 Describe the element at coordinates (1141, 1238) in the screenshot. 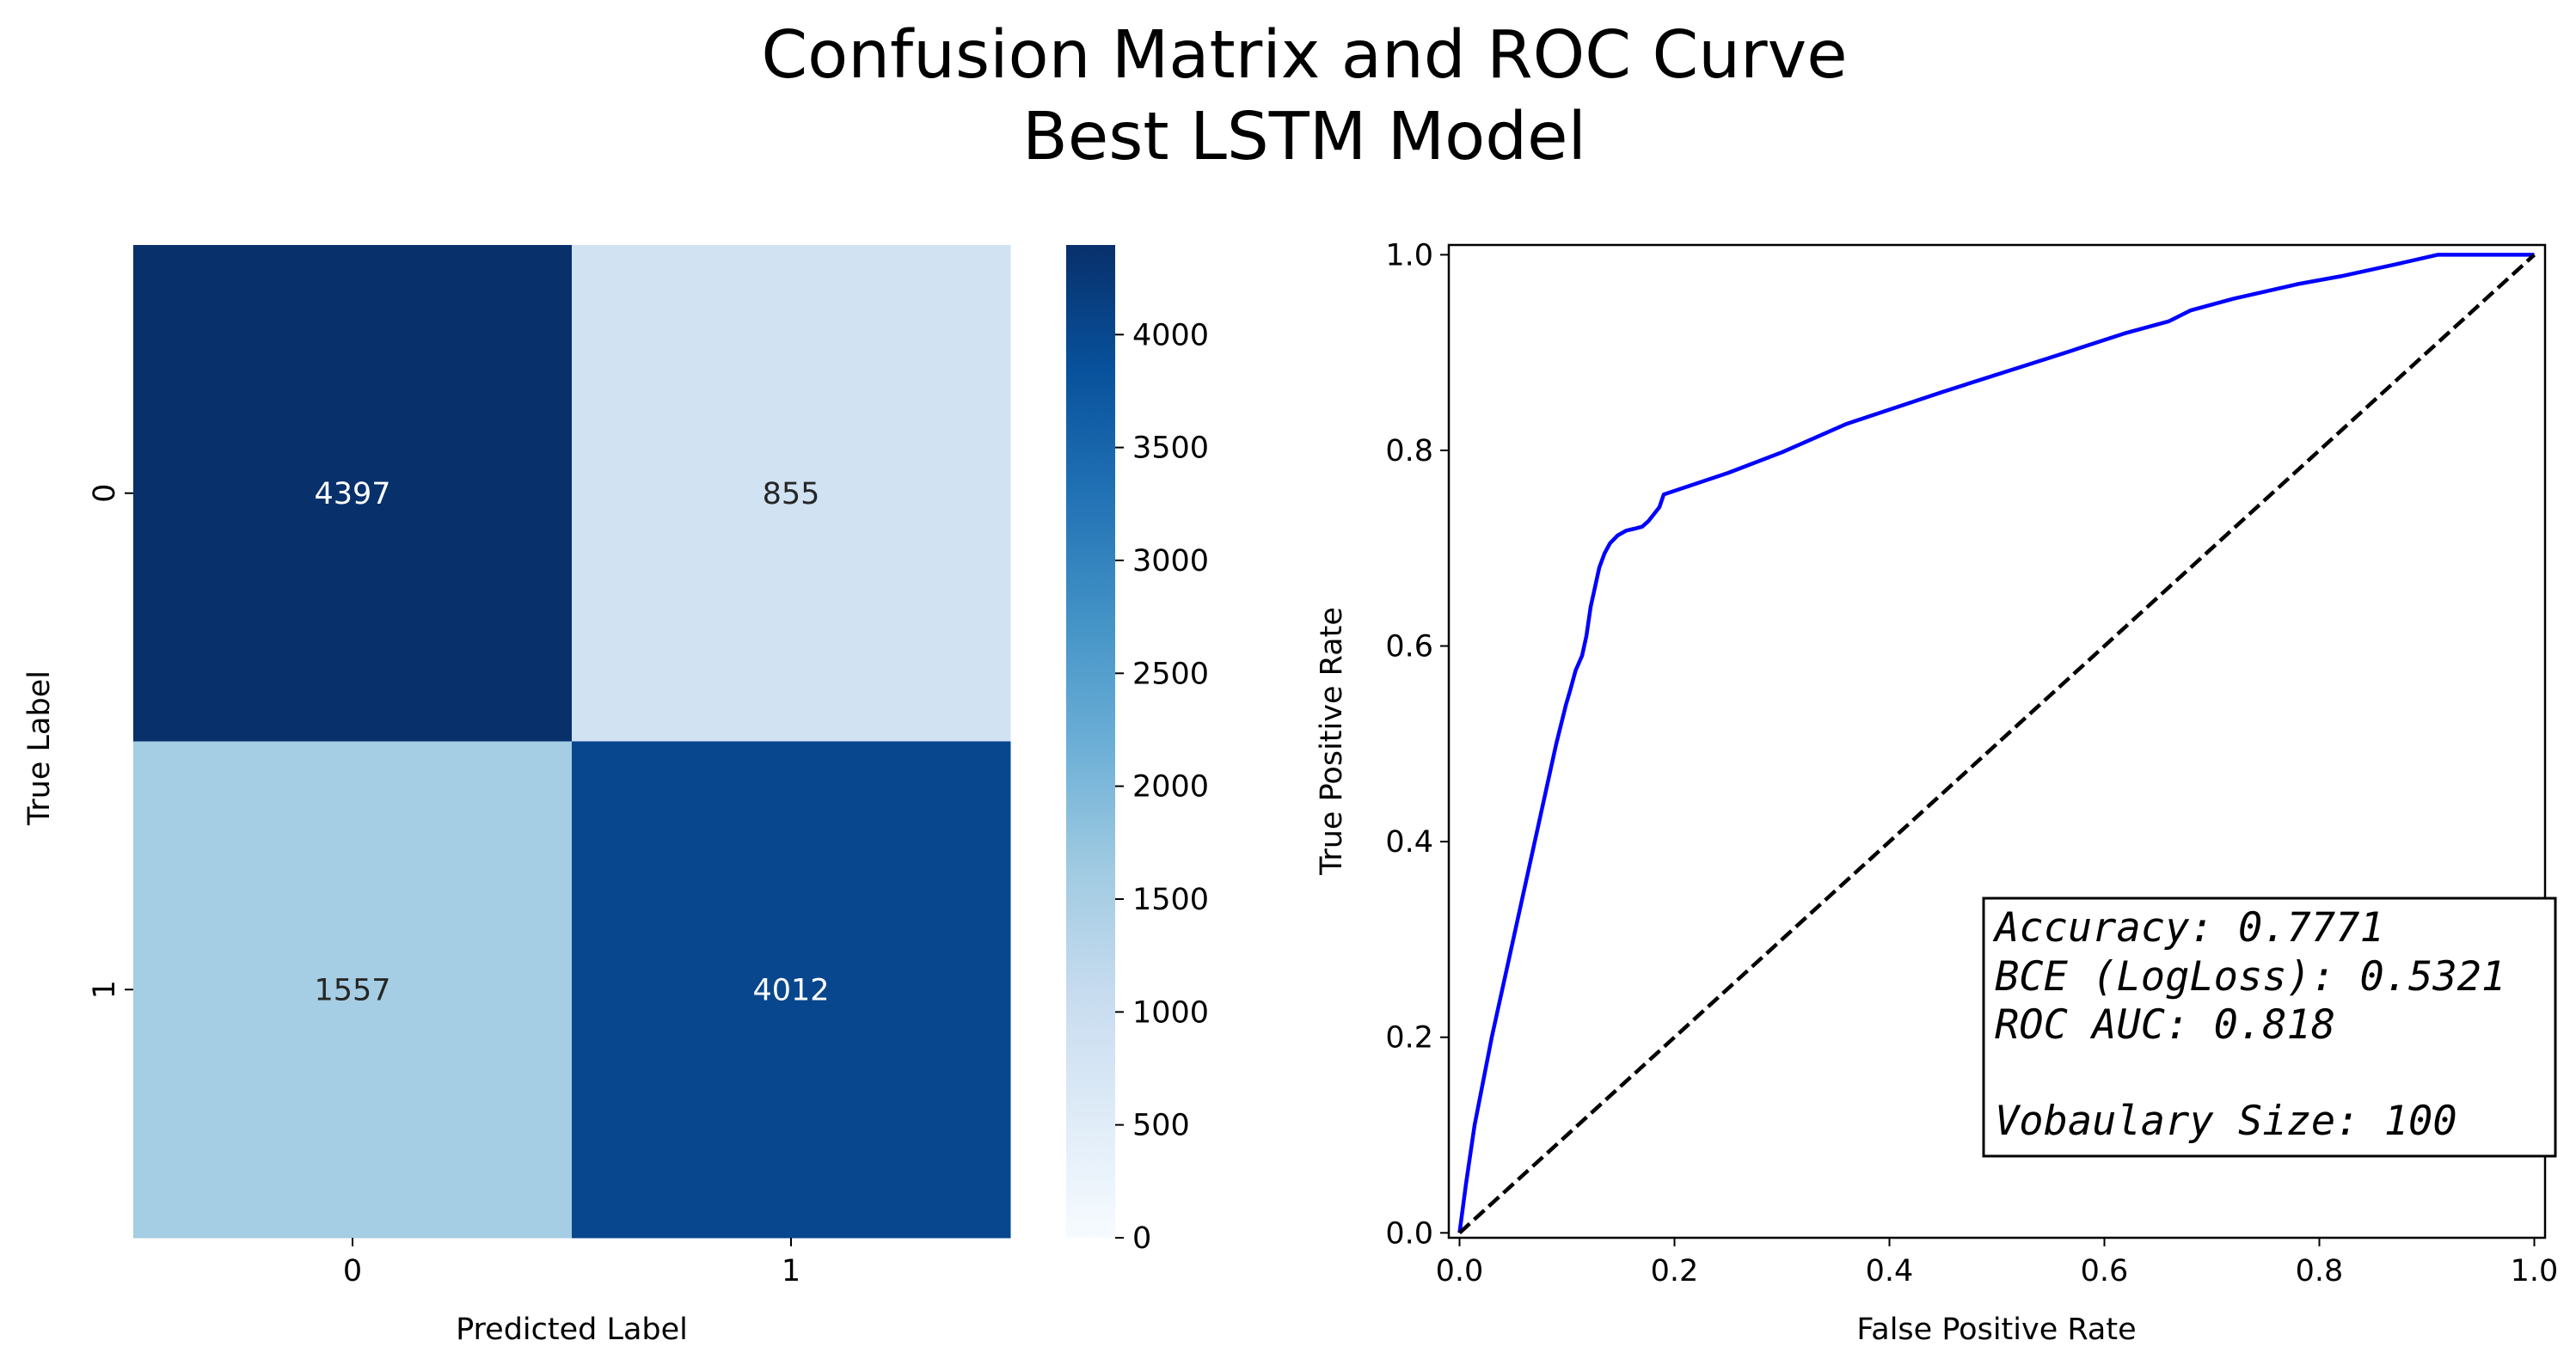

I see `colorbar-tick-label: 0` at that location.